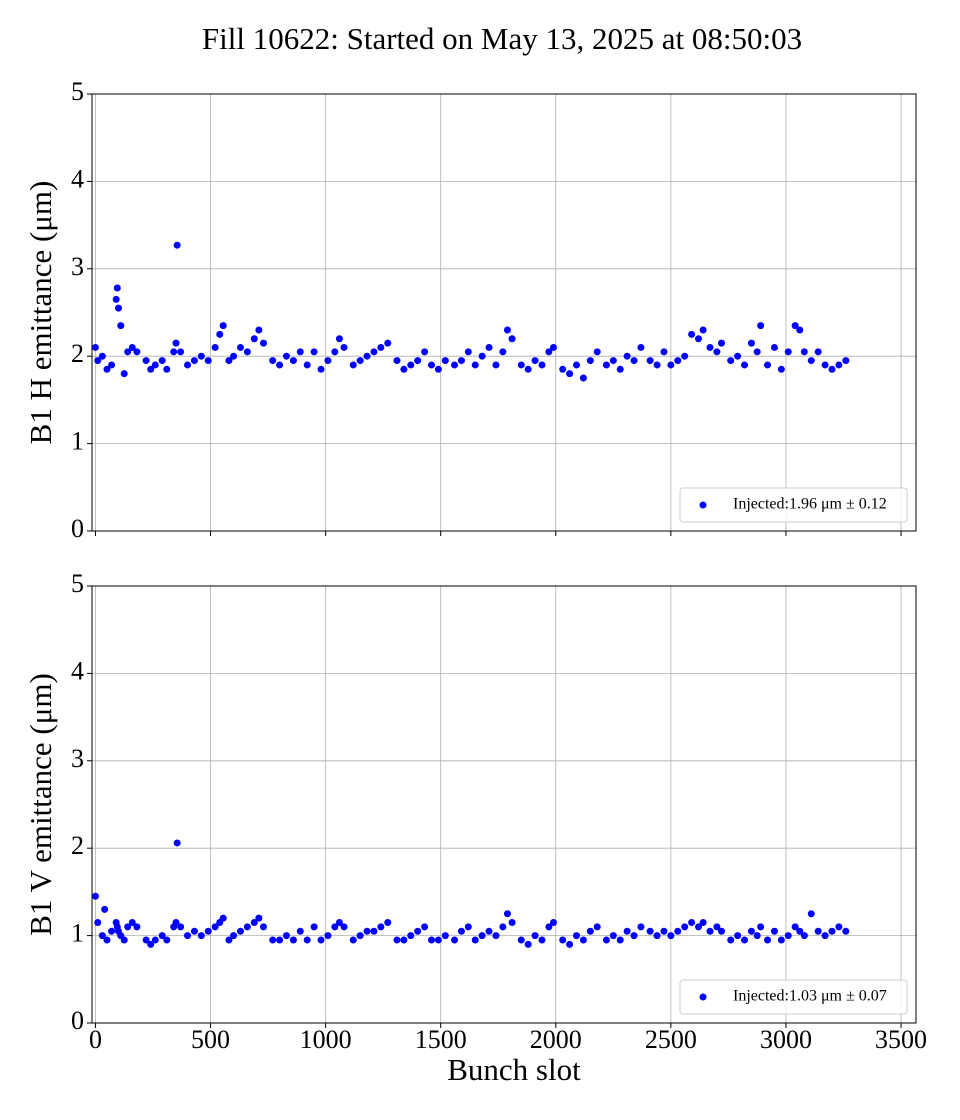 The height and width of the screenshot is (1120, 960). I want to click on y-tick-label: 0, so click(77, 1020).